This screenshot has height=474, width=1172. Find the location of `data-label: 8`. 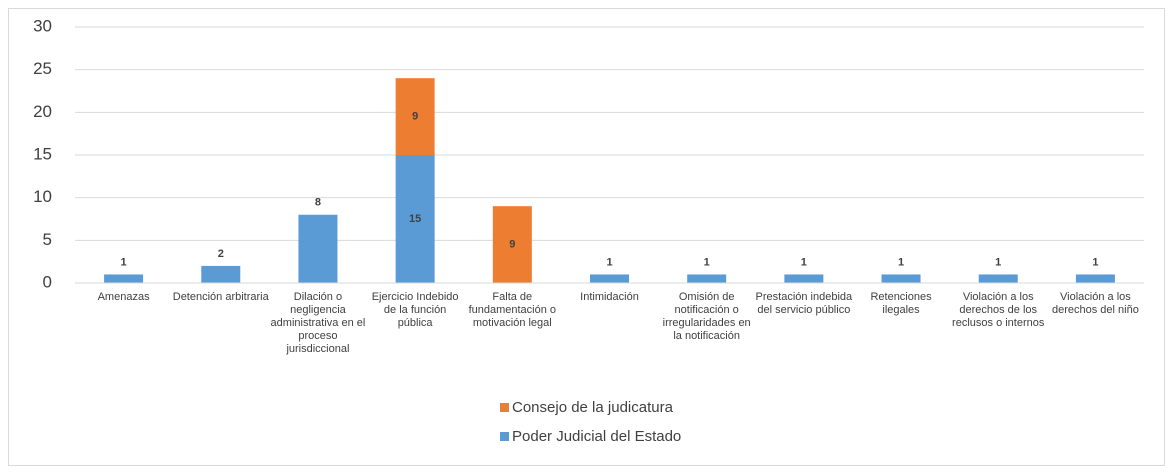

data-label: 8 is located at coordinates (318, 203).